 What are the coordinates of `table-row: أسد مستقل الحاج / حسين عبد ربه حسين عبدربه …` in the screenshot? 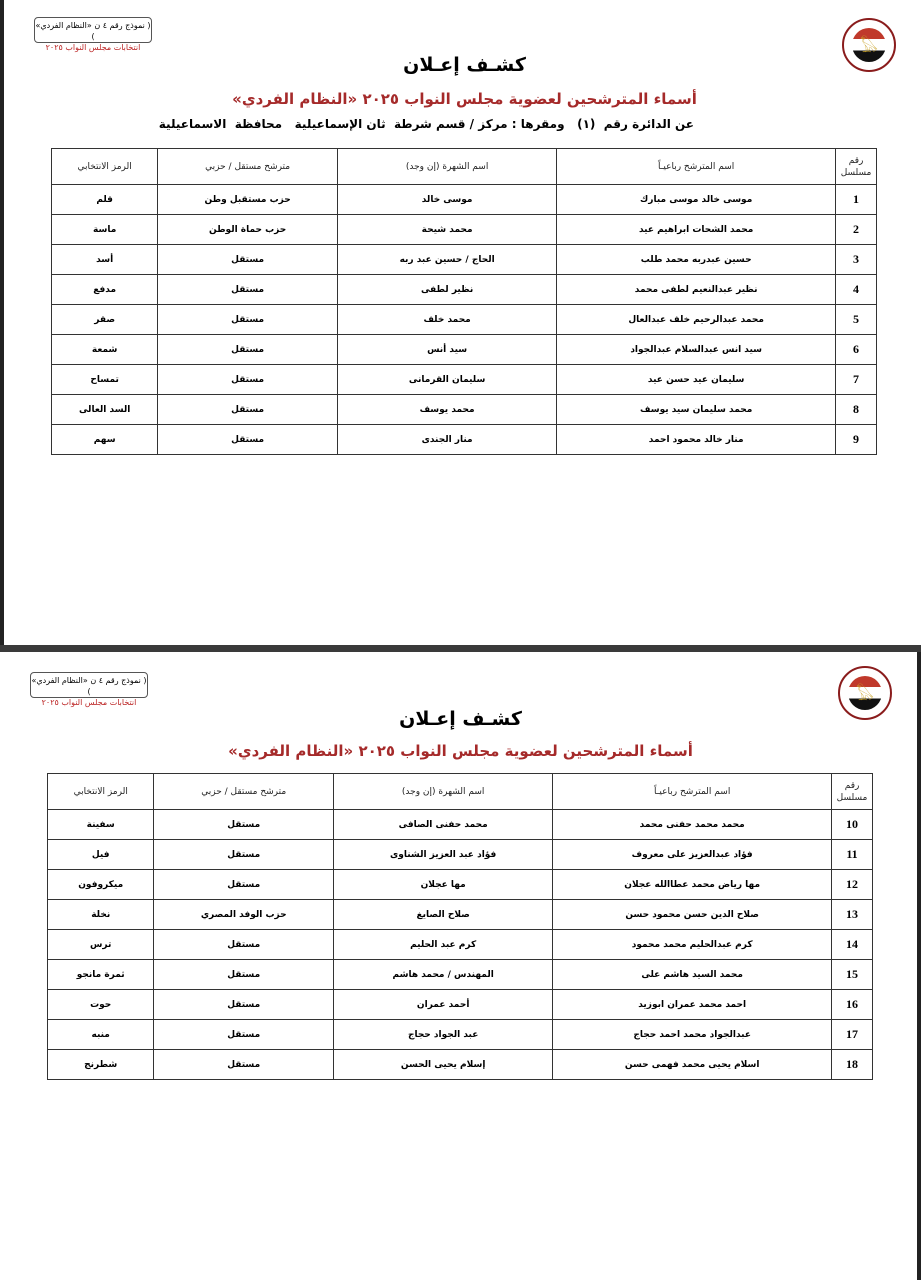 It's located at (463, 259).